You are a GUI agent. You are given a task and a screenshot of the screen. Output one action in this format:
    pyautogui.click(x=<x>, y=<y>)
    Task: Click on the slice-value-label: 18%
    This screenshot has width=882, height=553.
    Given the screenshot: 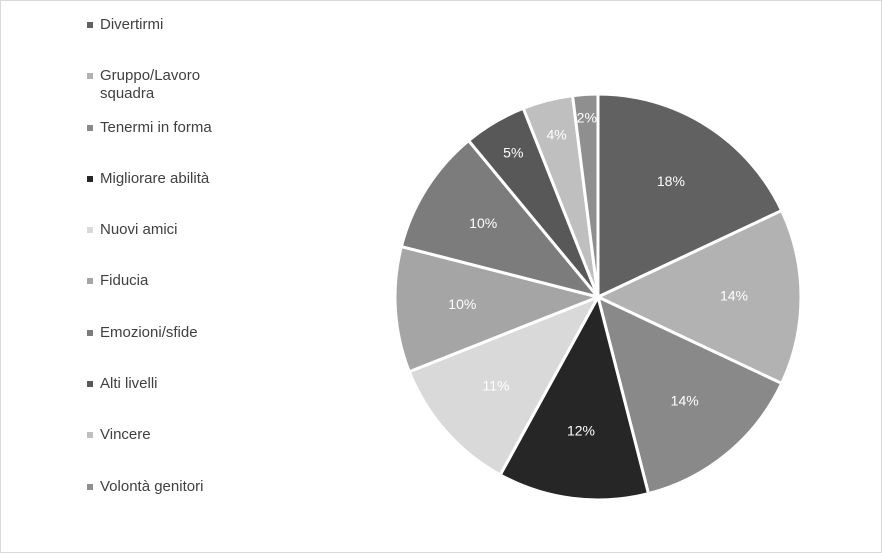 What is the action you would take?
    pyautogui.click(x=671, y=181)
    